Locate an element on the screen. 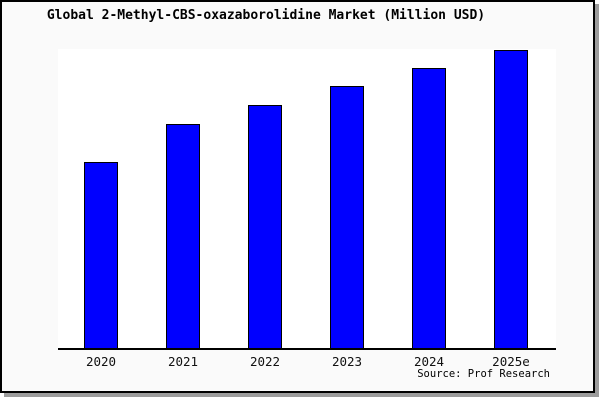  x-tick-2024: 2024 is located at coordinates (429, 361).